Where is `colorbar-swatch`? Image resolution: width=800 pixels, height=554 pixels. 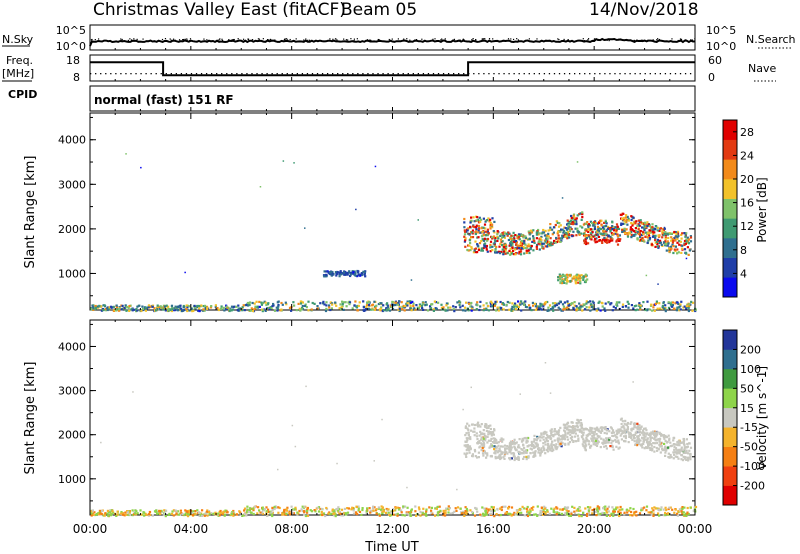 colorbar-swatch is located at coordinates (730, 208).